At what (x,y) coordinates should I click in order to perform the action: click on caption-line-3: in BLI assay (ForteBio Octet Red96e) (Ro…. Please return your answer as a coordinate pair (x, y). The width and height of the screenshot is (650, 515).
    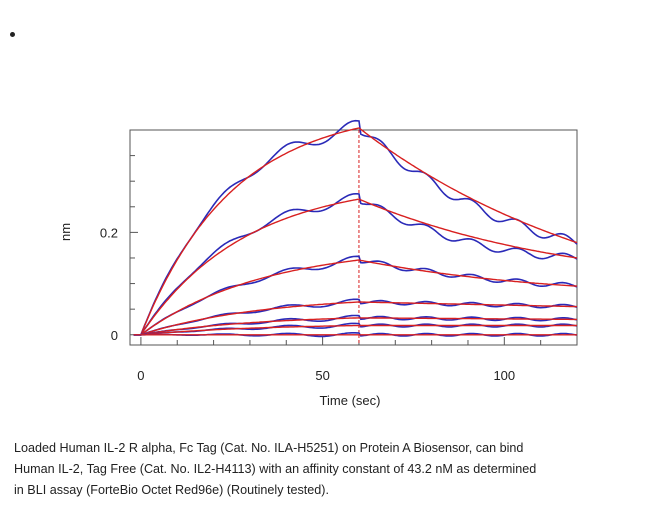
    Looking at the image, I should click on (171, 490).